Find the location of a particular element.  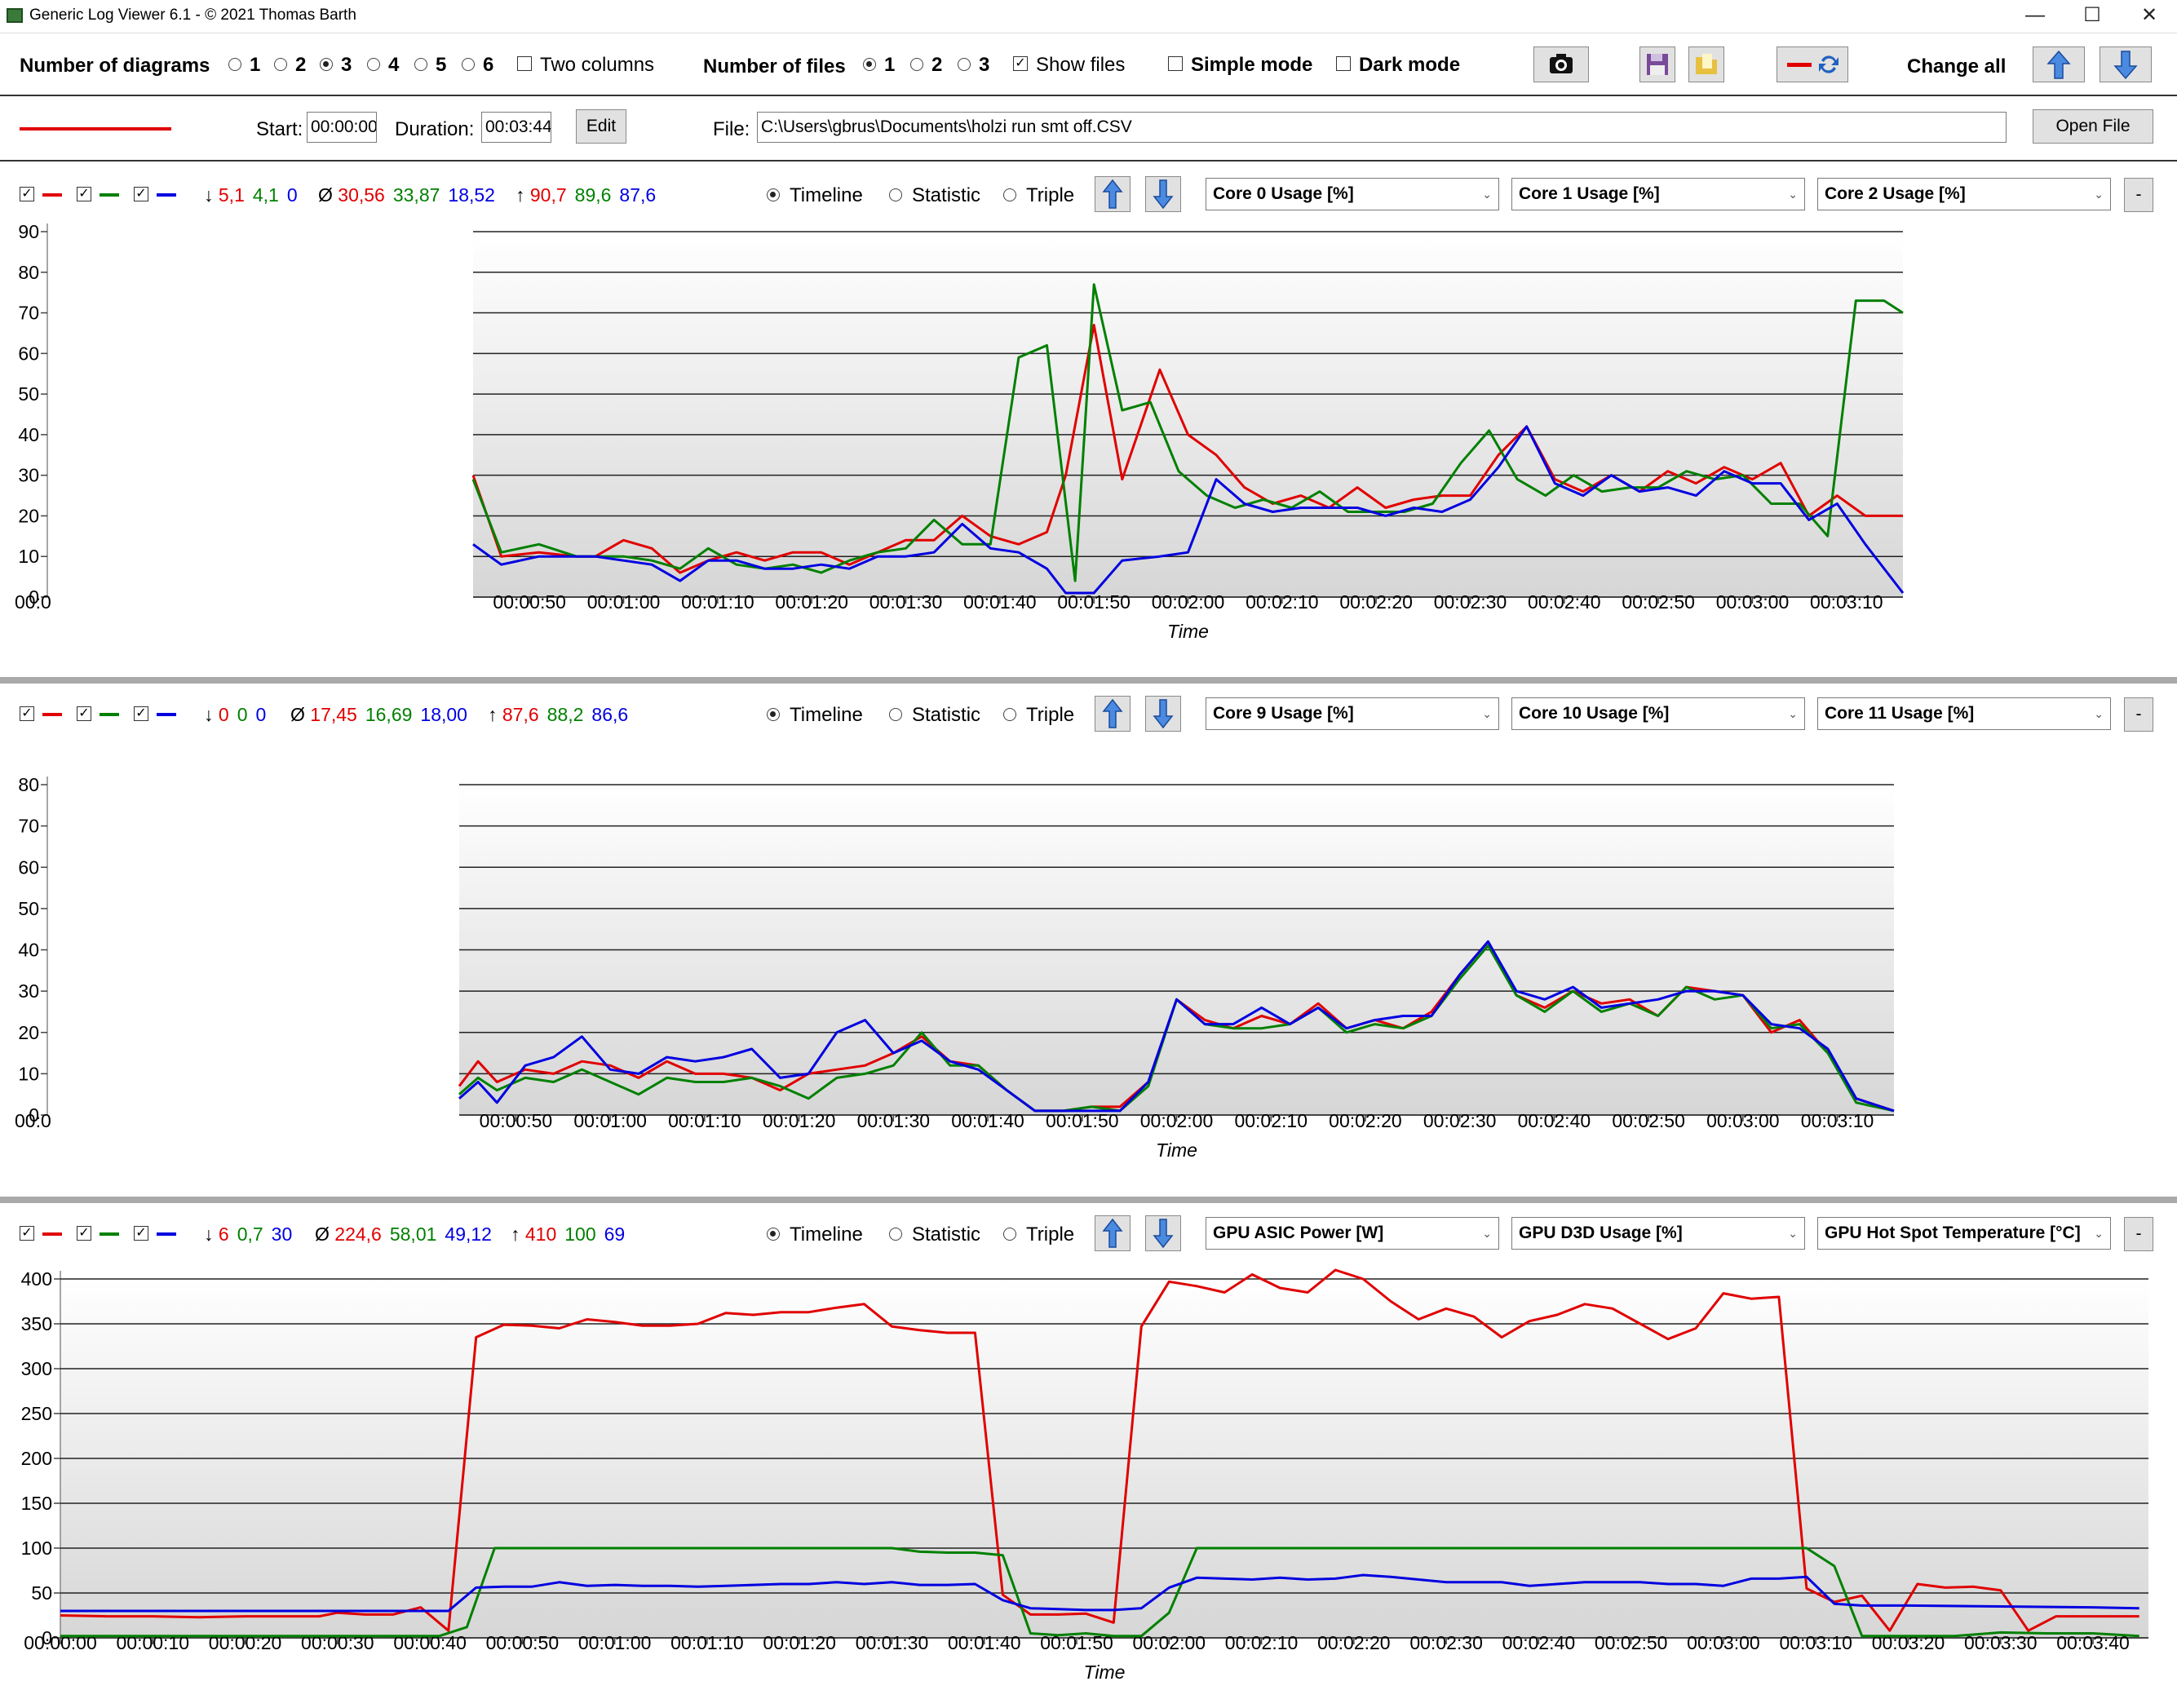

x-tick-label: 00:02:10 is located at coordinates (1262, 1642).